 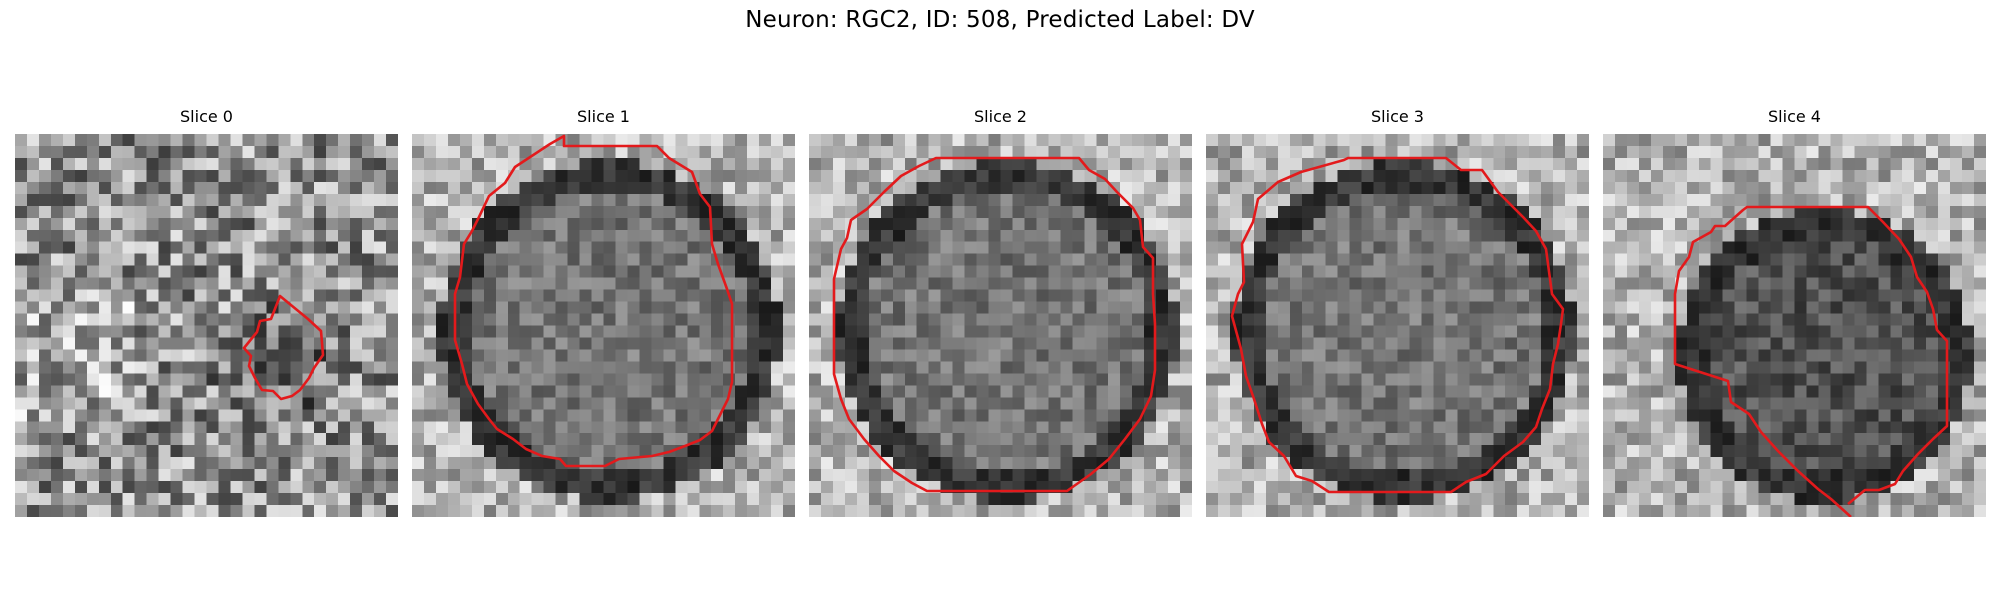 I want to click on slice-title-4: Slice 4, so click(x=1794, y=116).